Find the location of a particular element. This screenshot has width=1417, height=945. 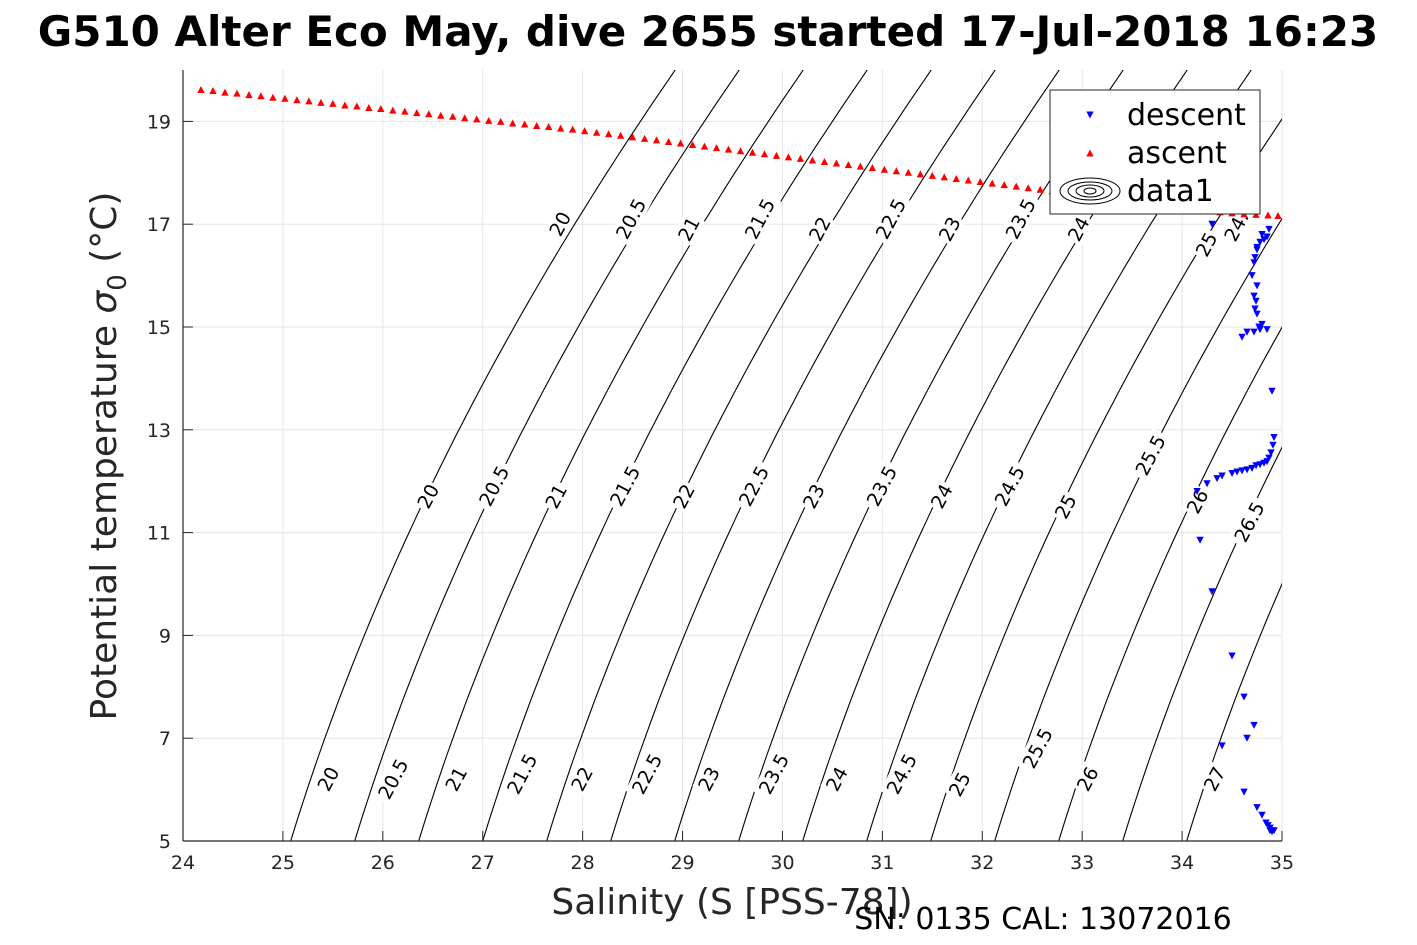

x-axis-title: Salinity (S [PSS-78]) is located at coordinates (731, 902).